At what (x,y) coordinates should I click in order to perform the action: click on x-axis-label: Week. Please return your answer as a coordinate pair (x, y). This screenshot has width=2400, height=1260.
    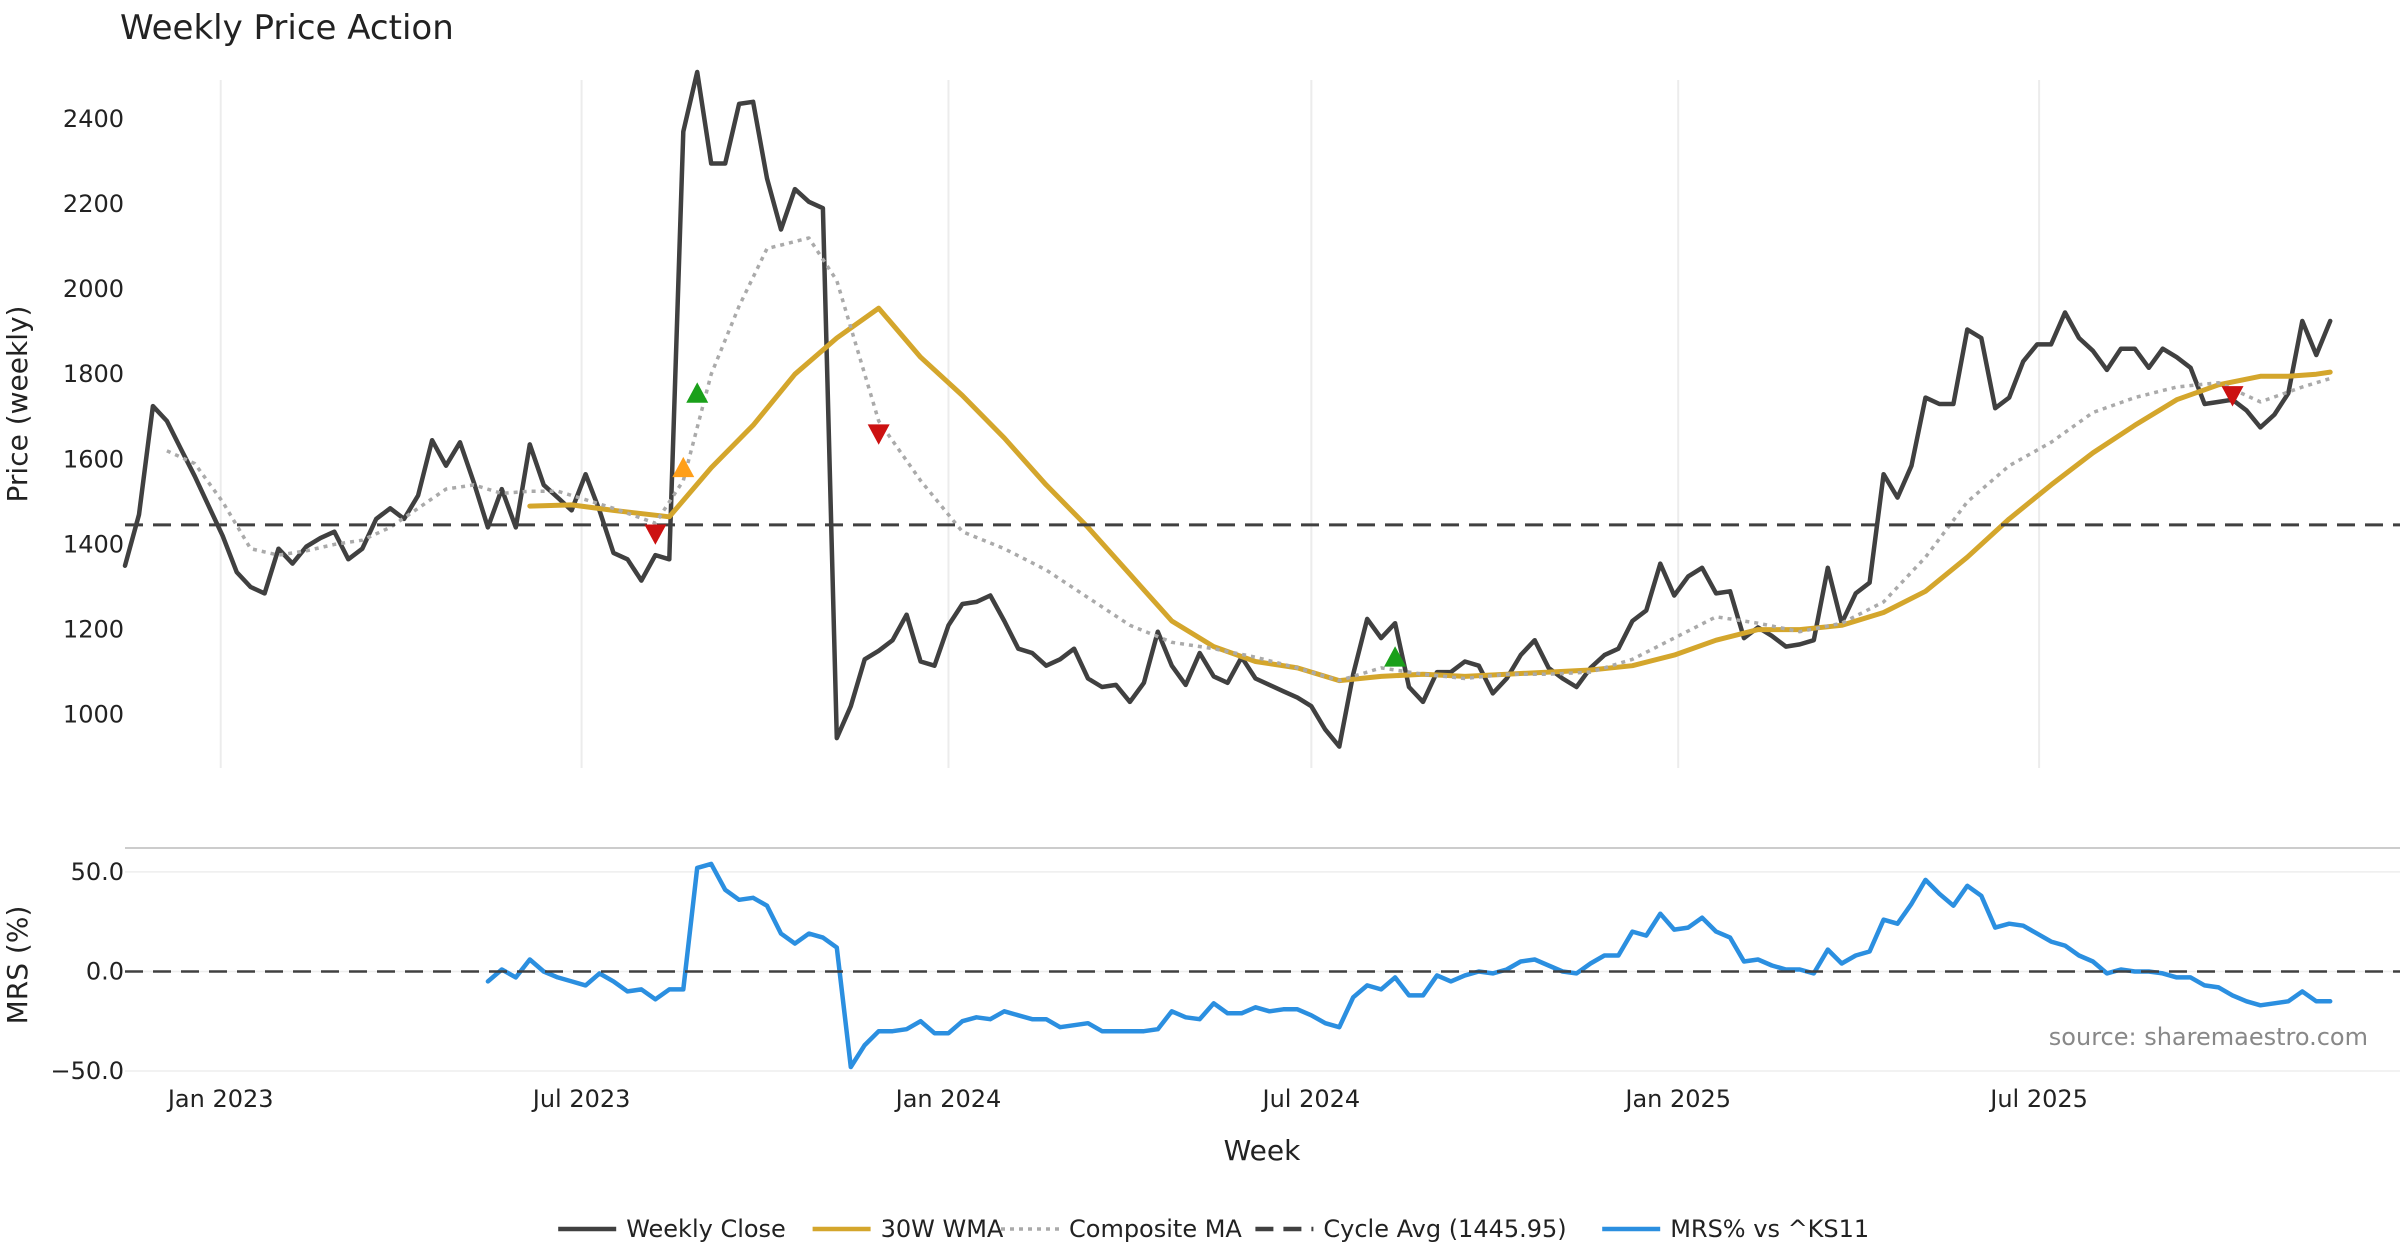
    Looking at the image, I should click on (1262, 1150).